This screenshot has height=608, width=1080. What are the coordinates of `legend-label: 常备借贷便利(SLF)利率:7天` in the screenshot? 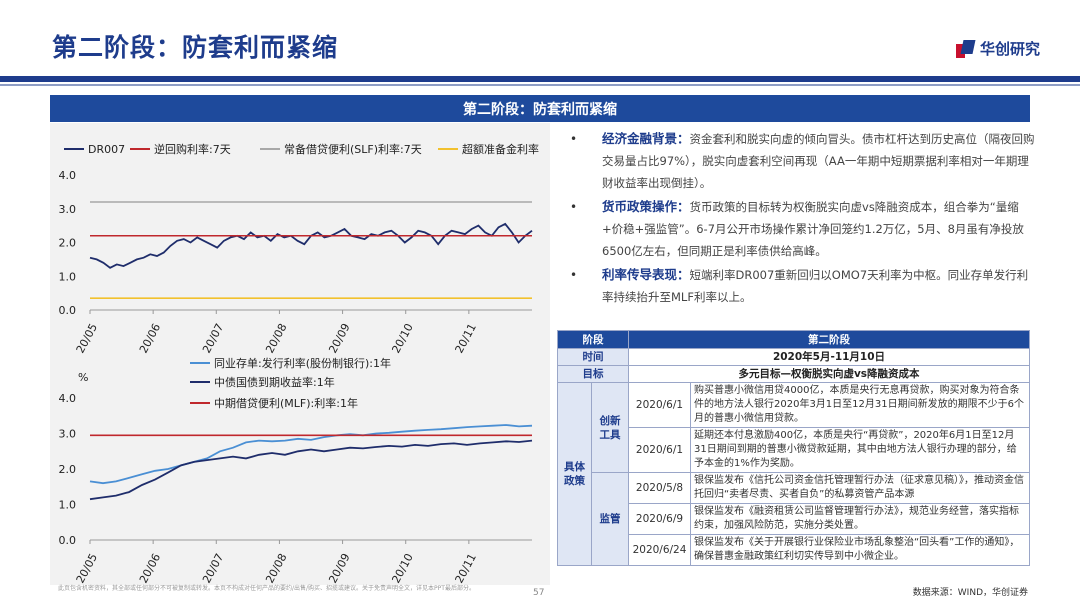 It's located at (353, 149).